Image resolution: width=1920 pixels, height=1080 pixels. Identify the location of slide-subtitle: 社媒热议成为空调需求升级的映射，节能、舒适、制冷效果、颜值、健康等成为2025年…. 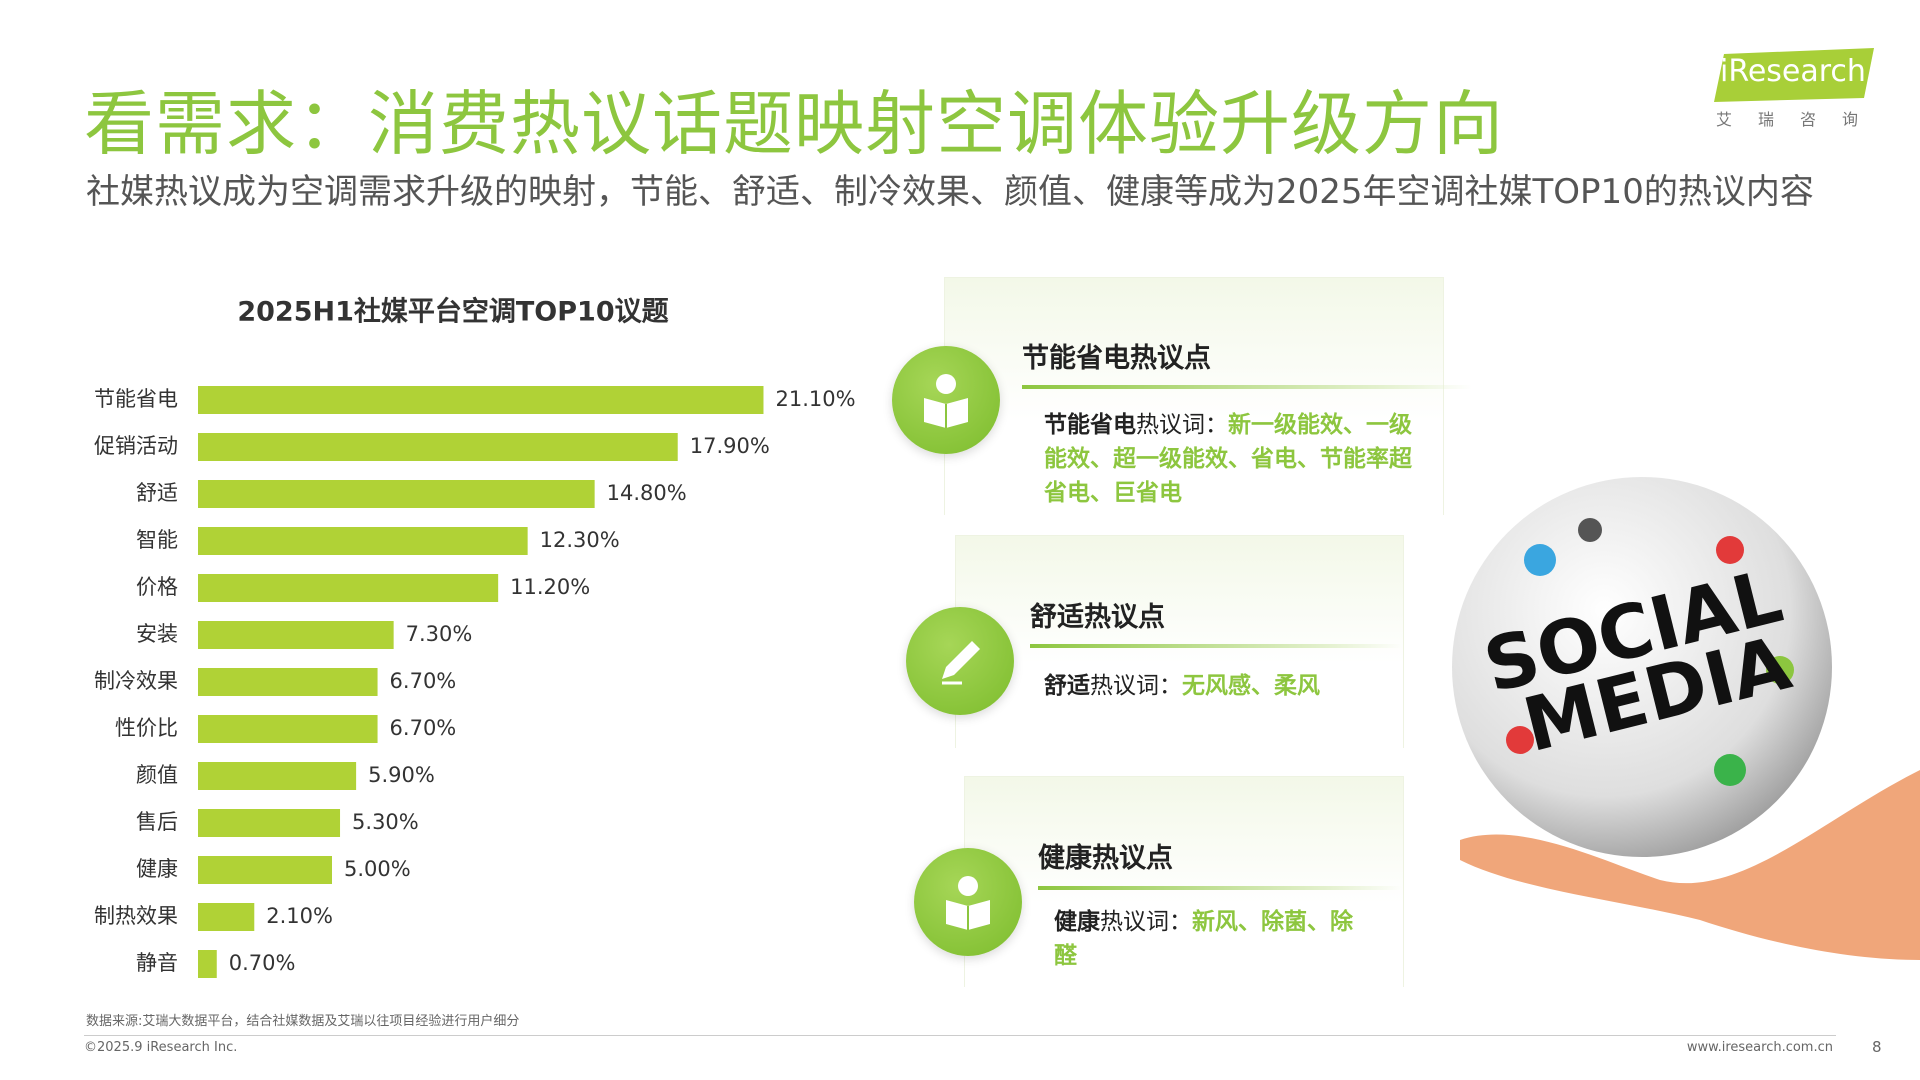
(950, 192).